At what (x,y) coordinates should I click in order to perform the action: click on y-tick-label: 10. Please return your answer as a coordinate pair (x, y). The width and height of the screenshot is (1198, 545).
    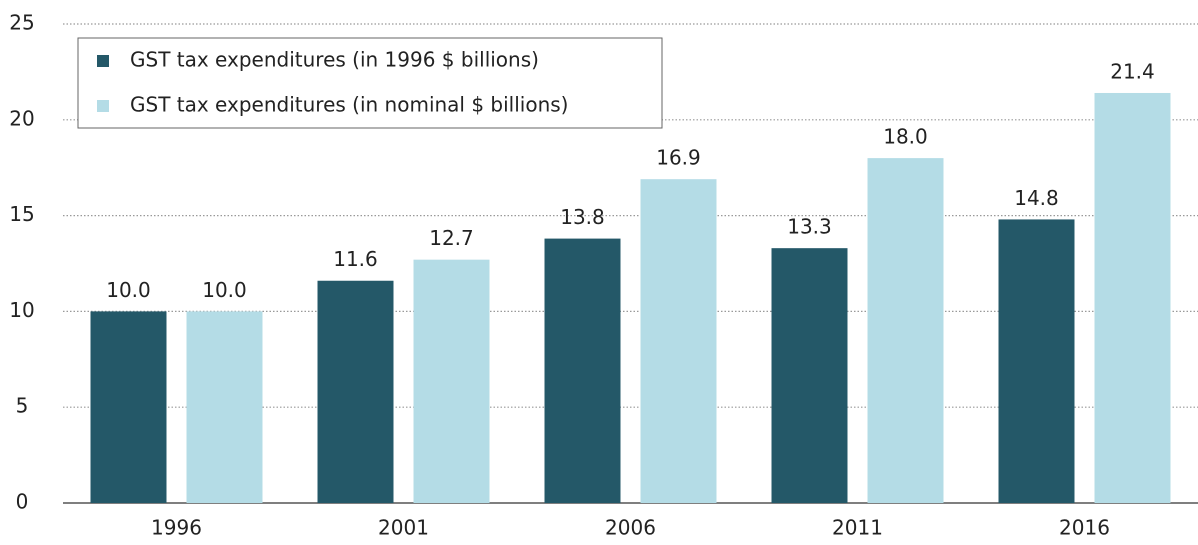
    Looking at the image, I should click on (21, 310).